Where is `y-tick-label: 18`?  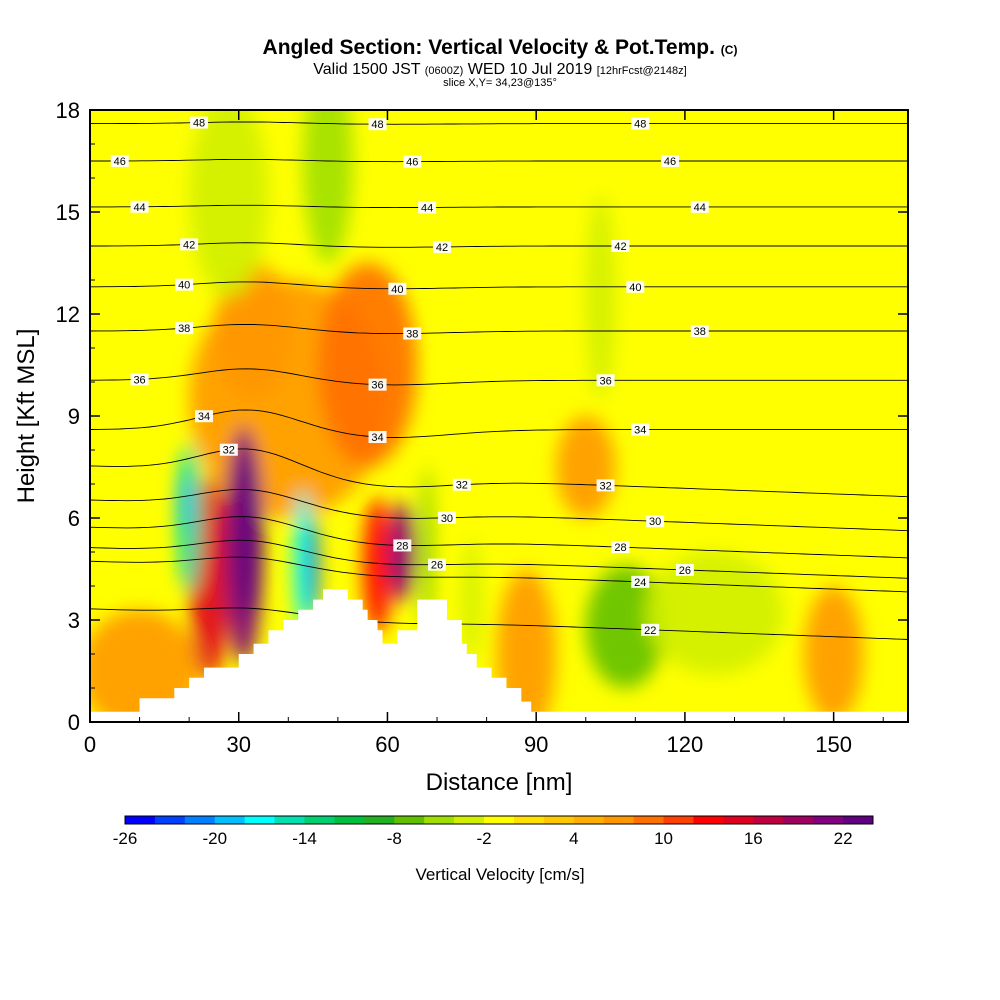 y-tick-label: 18 is located at coordinates (68, 110).